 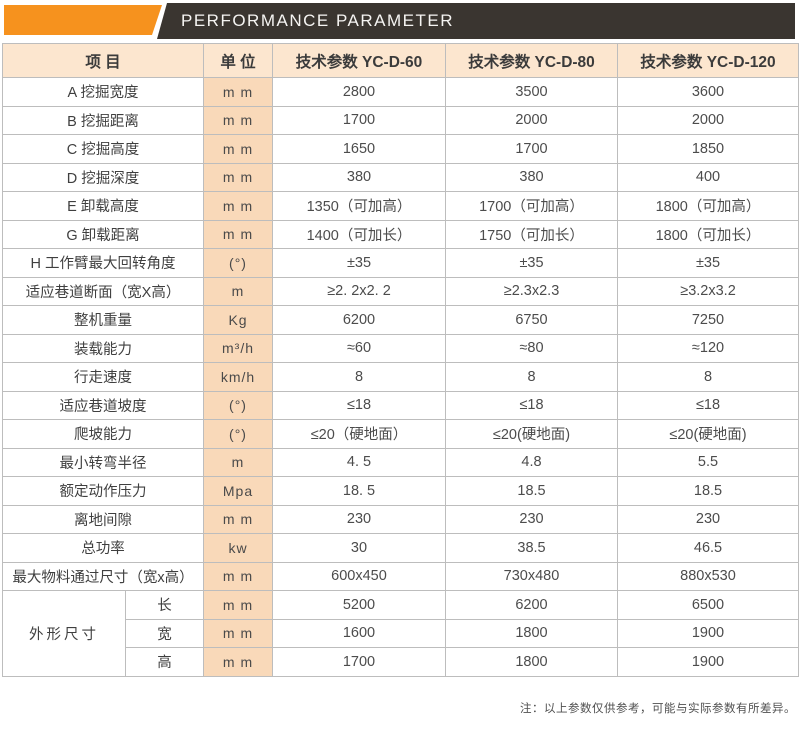 I want to click on cell-value: 6500, so click(x=708, y=605).